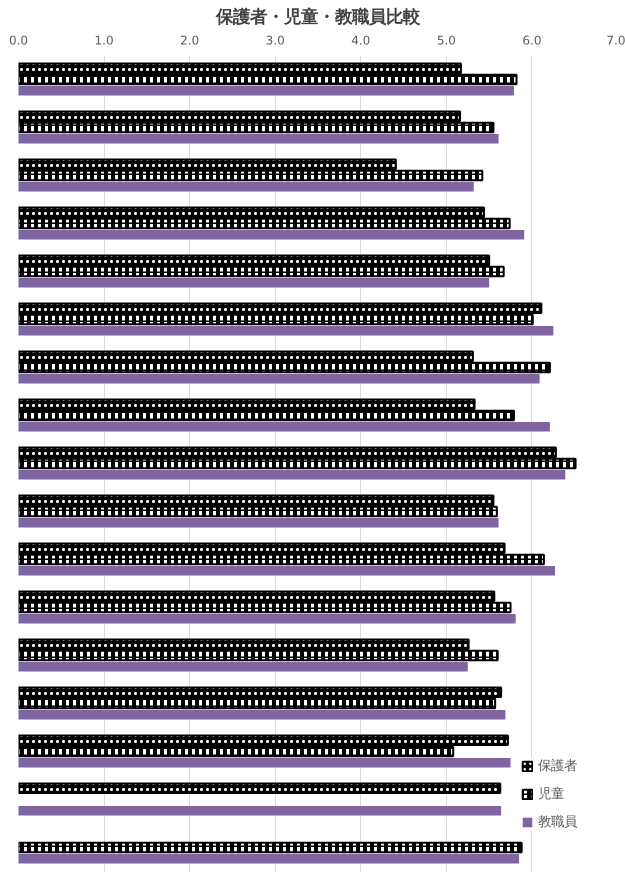 The height and width of the screenshot is (876, 625). What do you see at coordinates (446, 41) in the screenshot?
I see `x-tick-label: 5.0` at bounding box center [446, 41].